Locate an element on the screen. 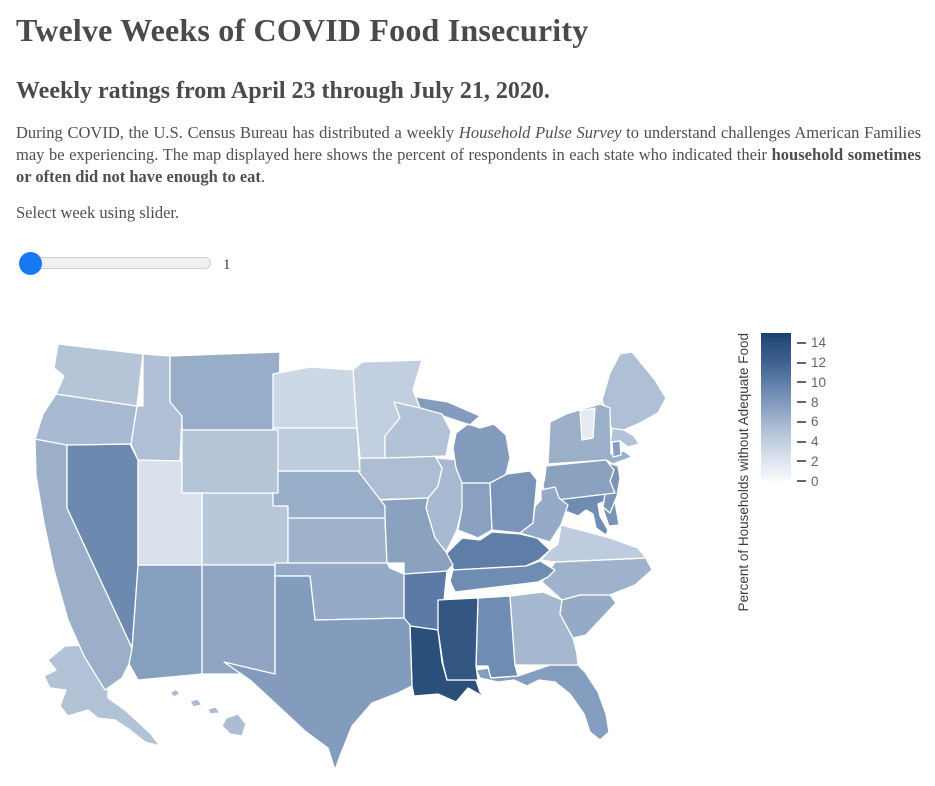  description-part3: . is located at coordinates (263, 176).